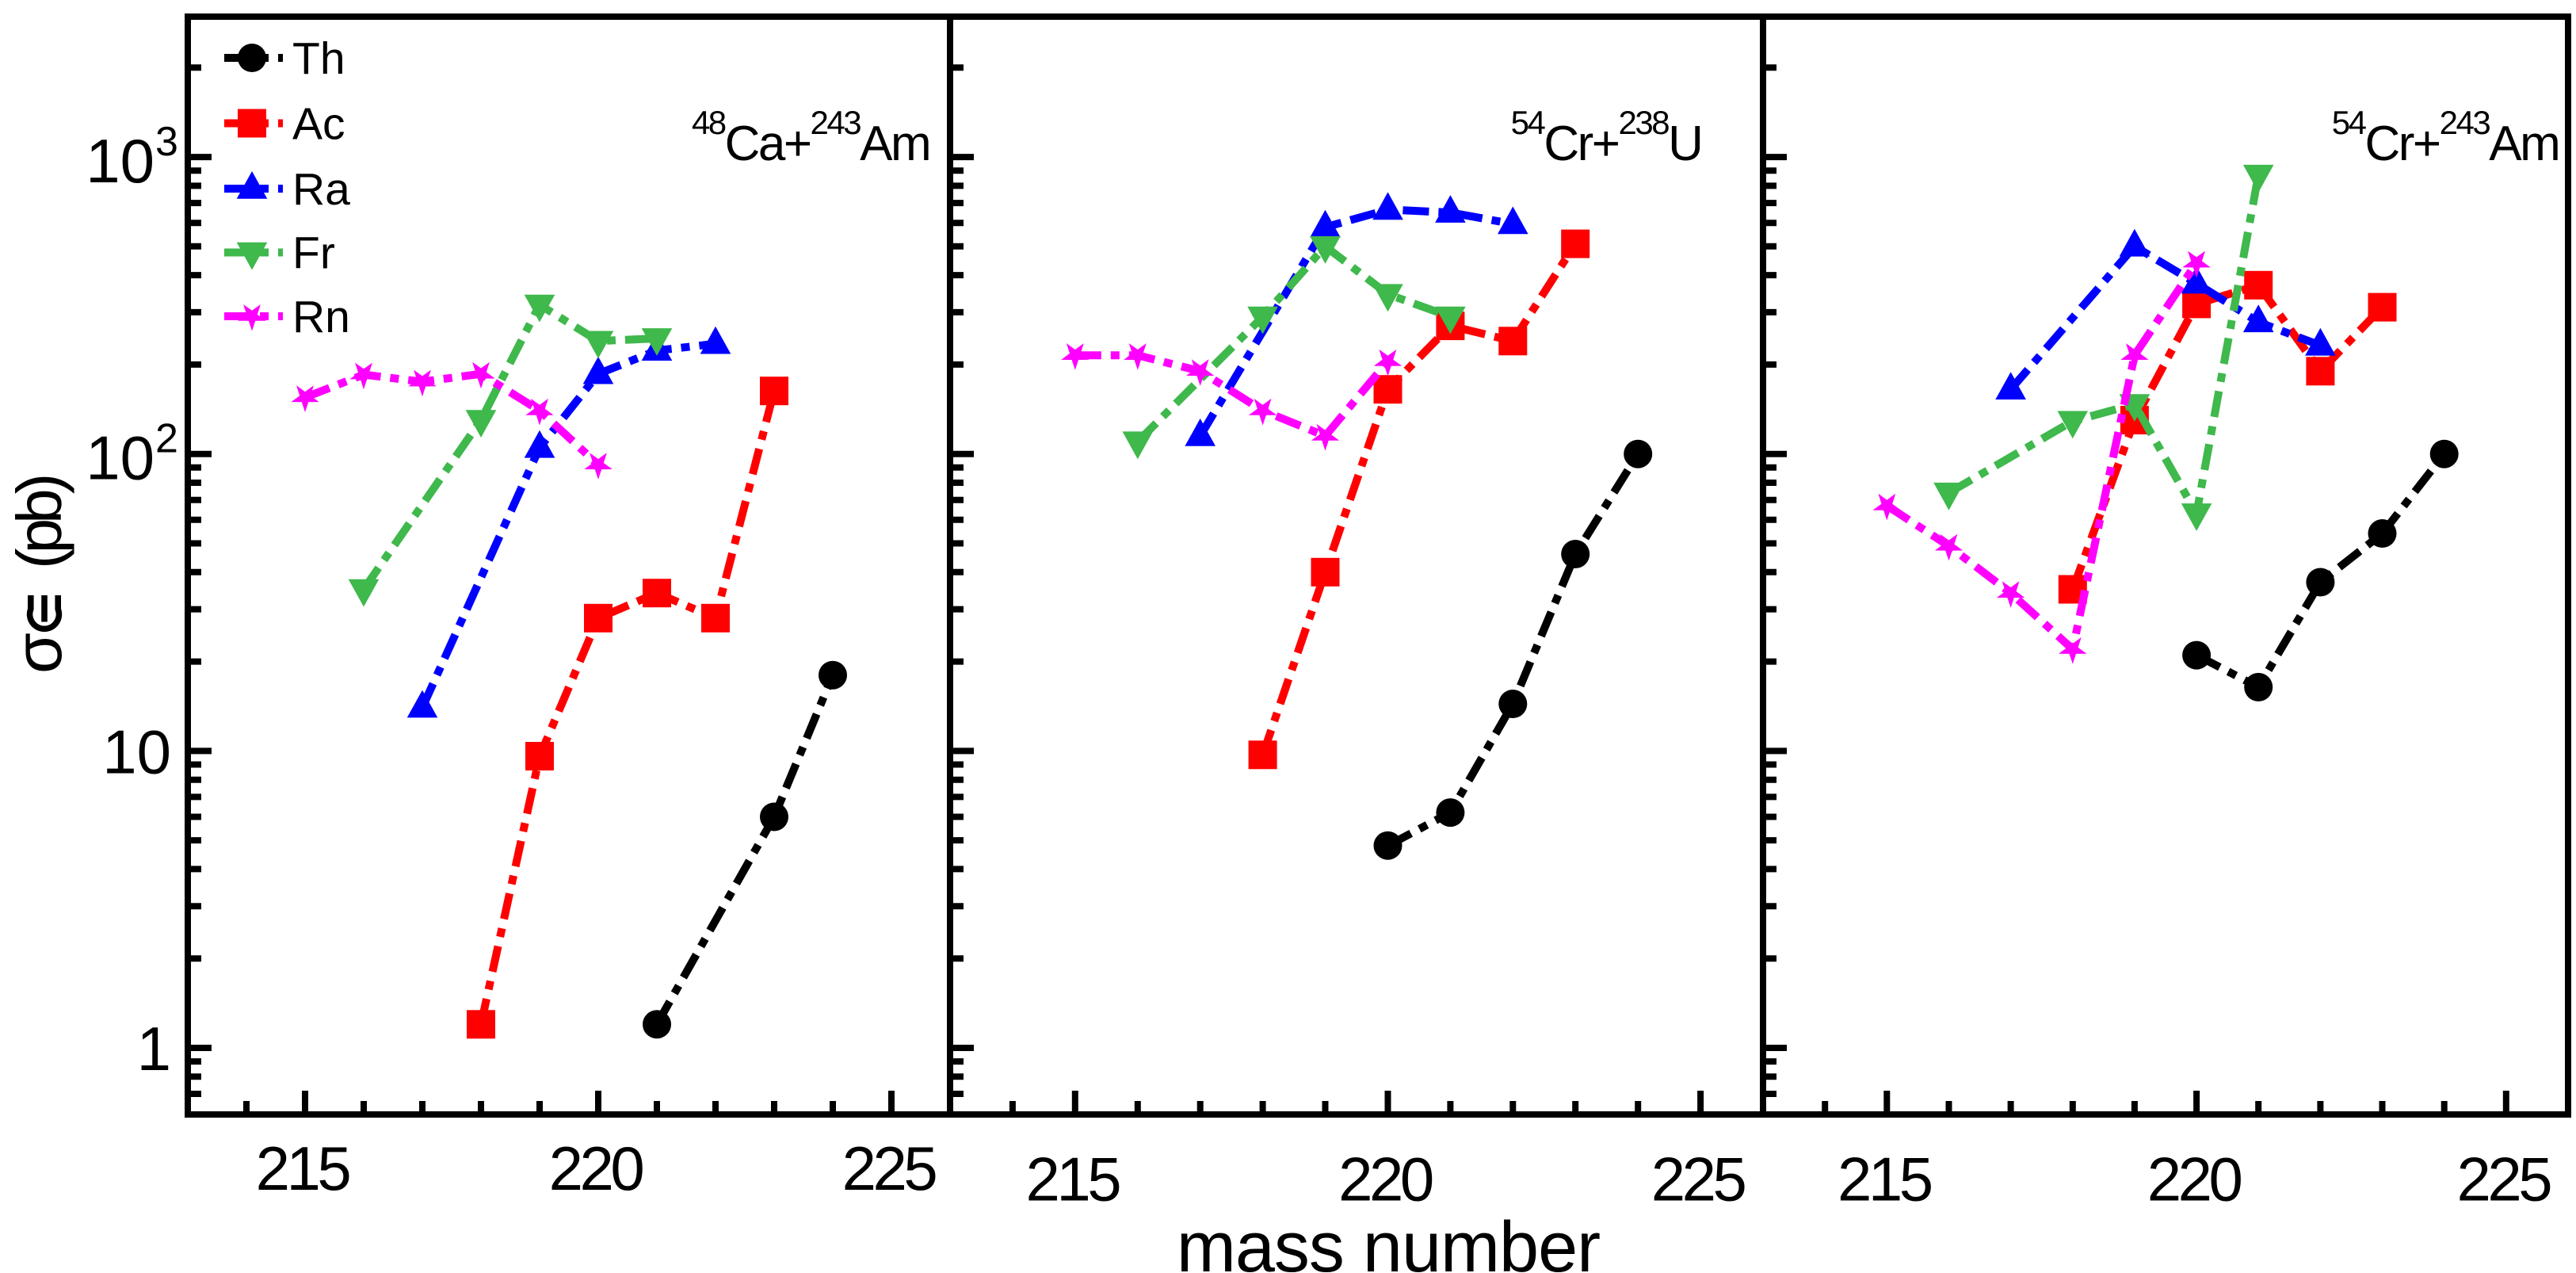  What do you see at coordinates (38, 653) in the screenshot?
I see `svg-text: σ` at bounding box center [38, 653].